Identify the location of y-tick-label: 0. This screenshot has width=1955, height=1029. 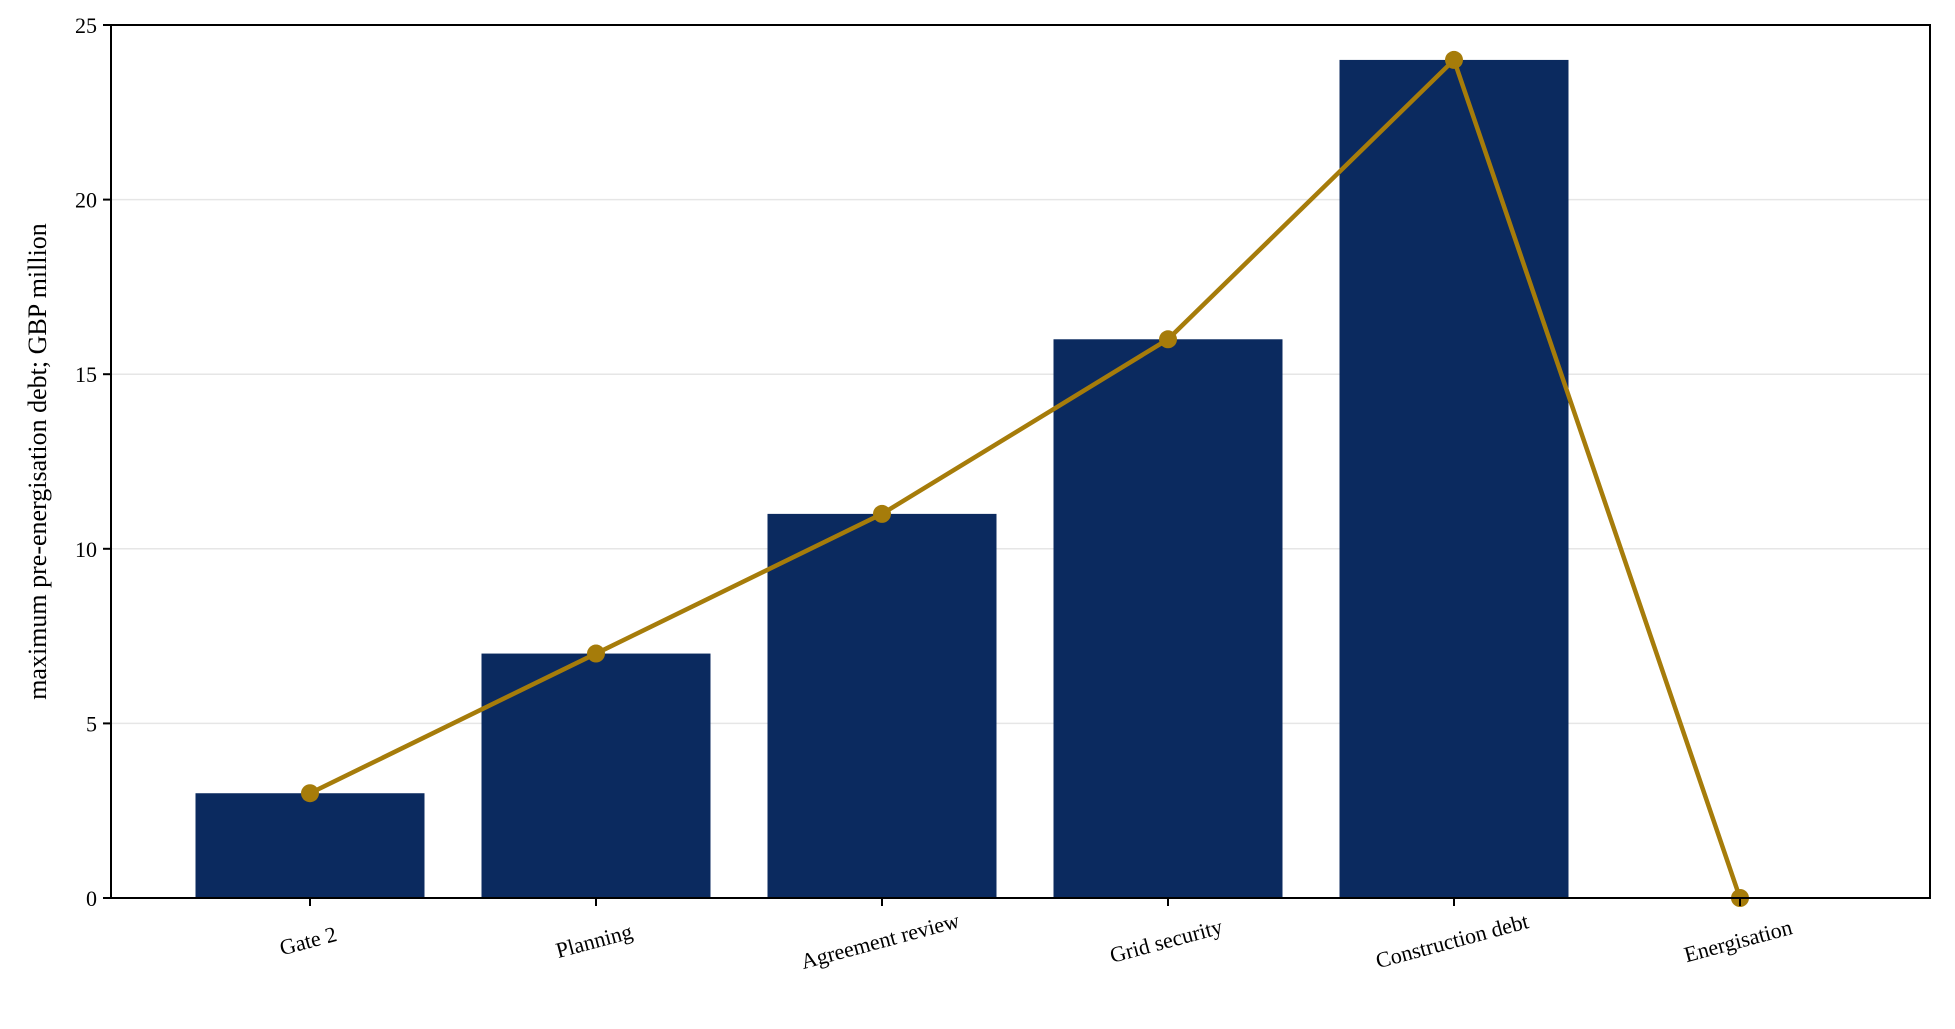
(91, 898).